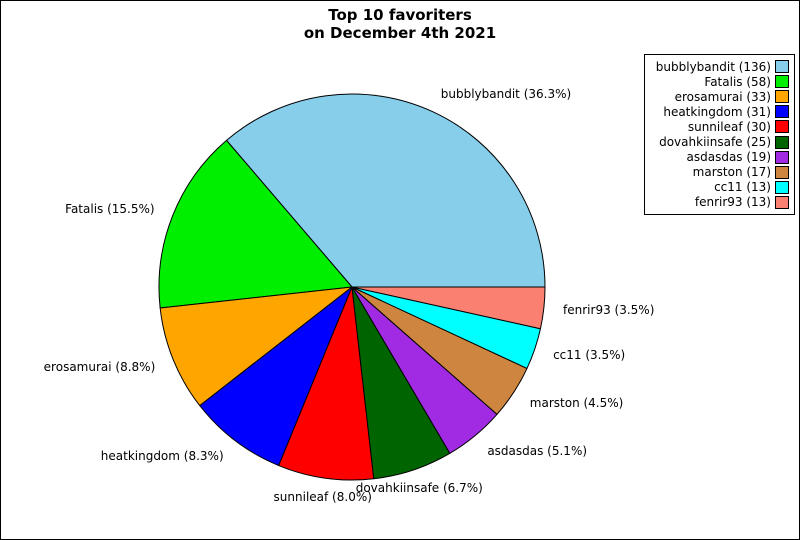 Image resolution: width=800 pixels, height=540 pixels. I want to click on legend-item-asdasdas: asdasdas (19), so click(719, 157).